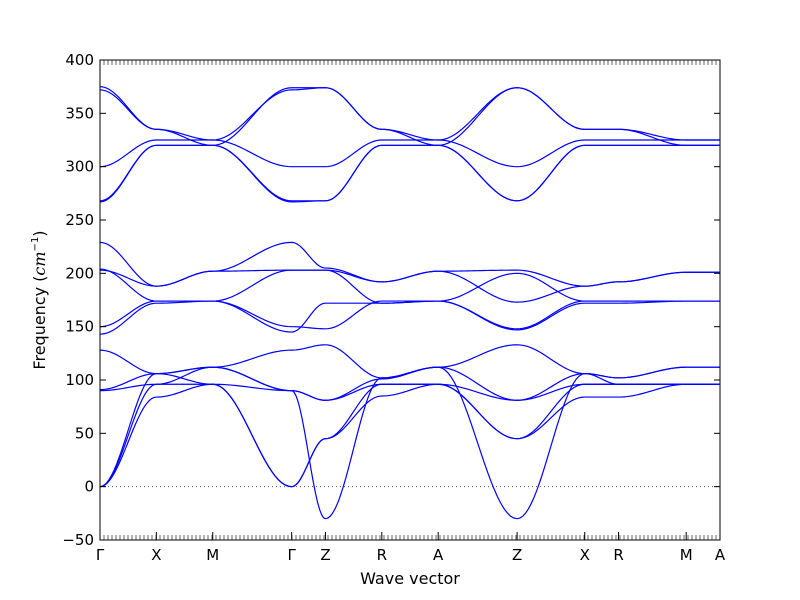  What do you see at coordinates (39, 299) in the screenshot?
I see `y-axis-label: Frequency (cm−1)` at bounding box center [39, 299].